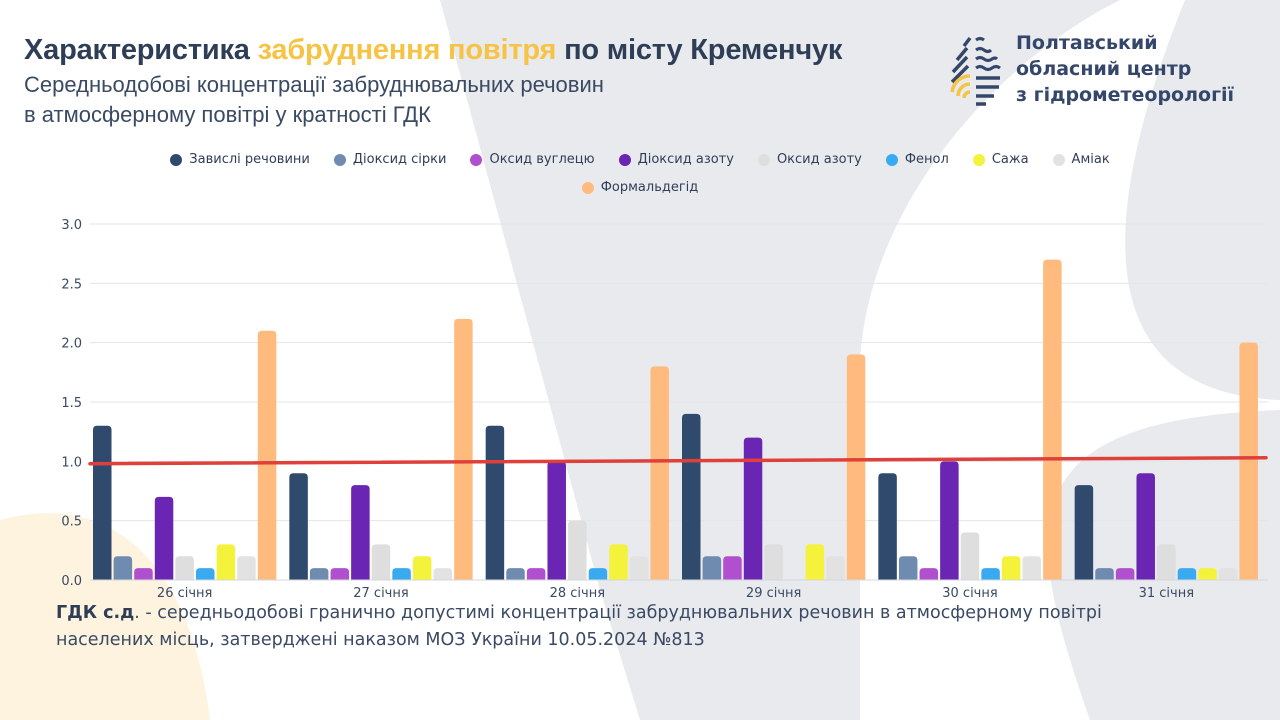 The width and height of the screenshot is (1280, 720). I want to click on legend-label: Завислі речовини, so click(249, 159).